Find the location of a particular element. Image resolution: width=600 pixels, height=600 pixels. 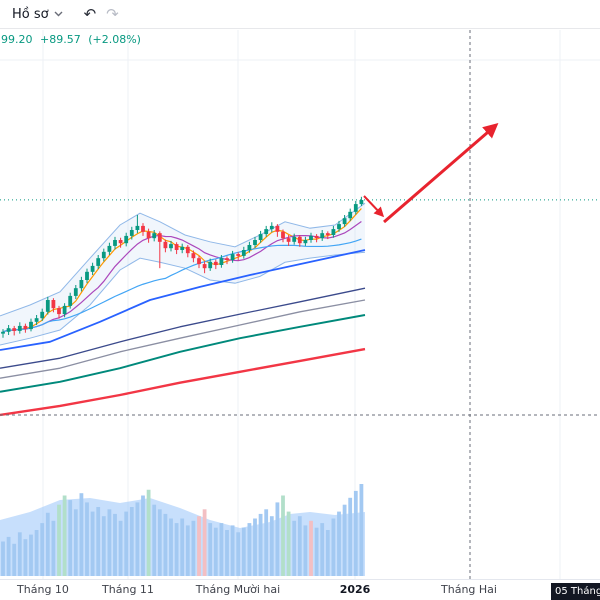

time-axis-label: Tháng Mười hai is located at coordinates (238, 589).